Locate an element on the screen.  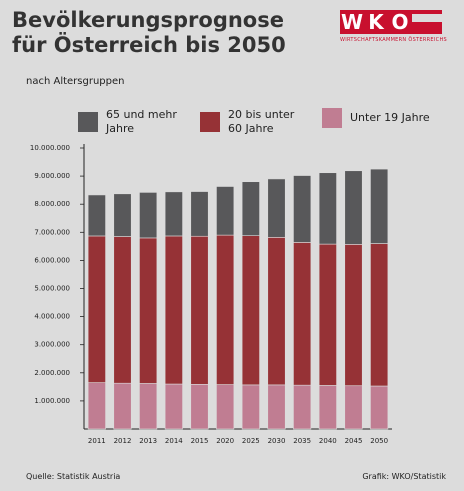
y-tick-label: 8.000.000 is located at coordinates (52, 204).